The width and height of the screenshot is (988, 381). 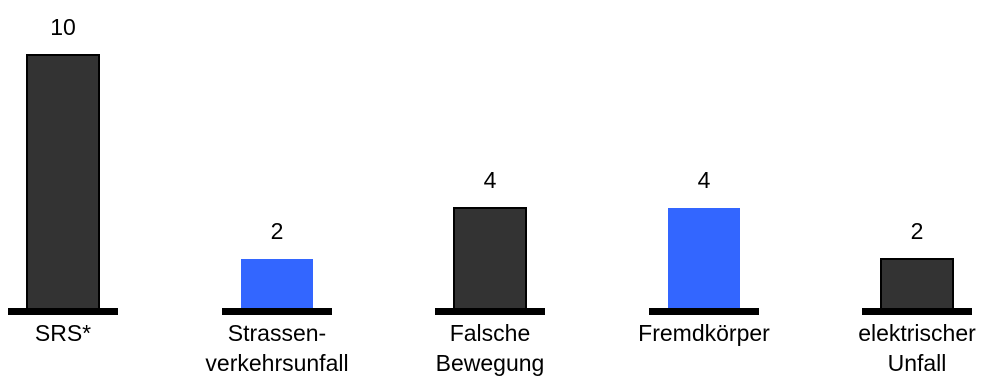 What do you see at coordinates (63, 27) in the screenshot?
I see `value-label-1: 10` at bounding box center [63, 27].